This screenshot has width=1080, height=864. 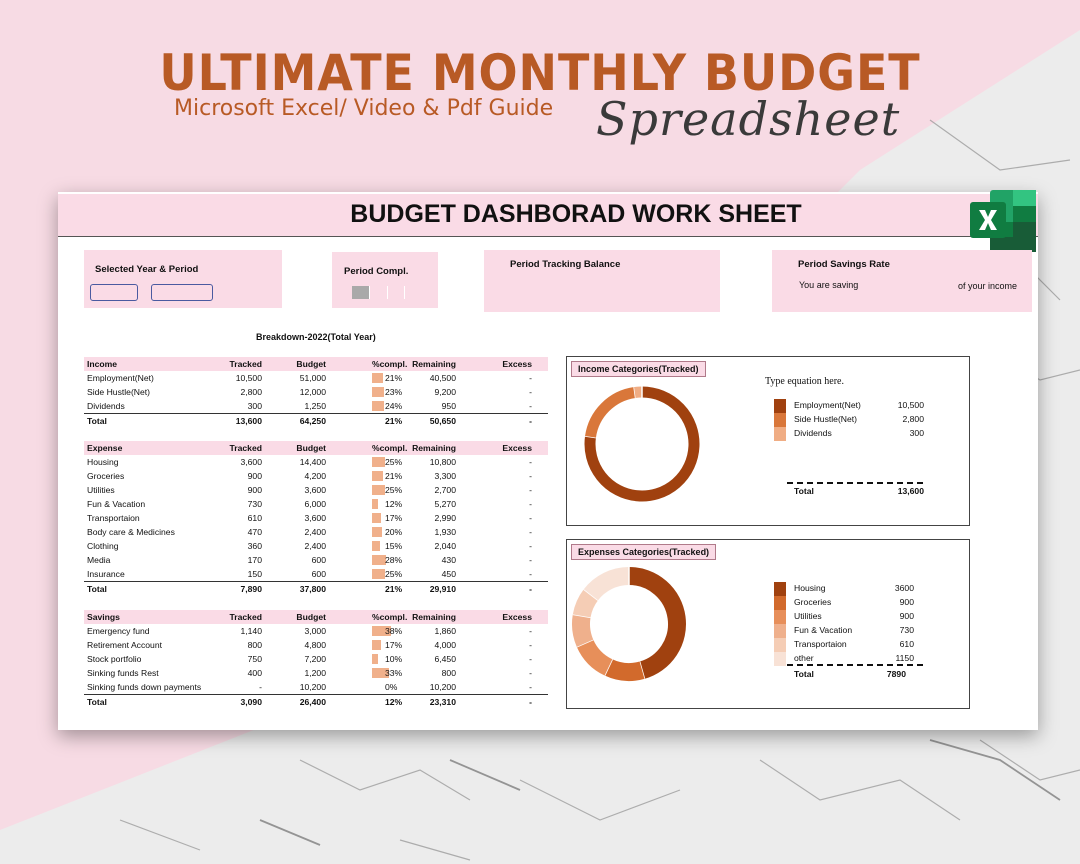 I want to click on legend-item: Fun & Vacation 730, so click(x=844, y=630).